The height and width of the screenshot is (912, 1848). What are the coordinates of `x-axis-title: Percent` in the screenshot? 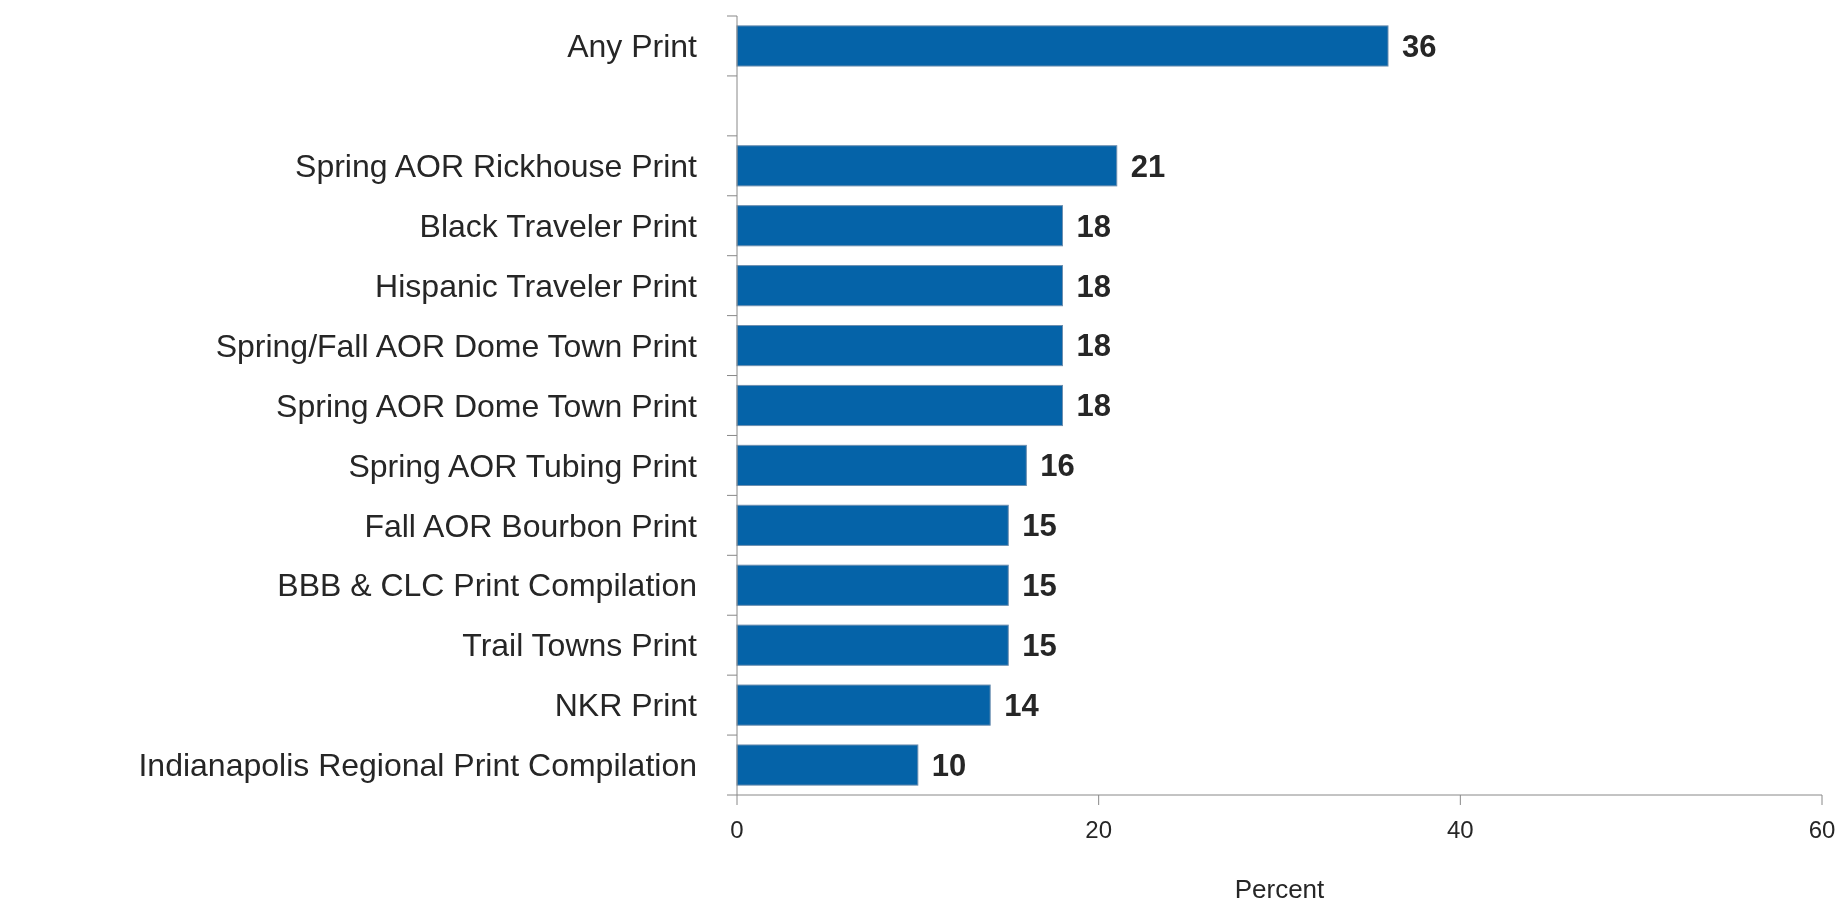 It's located at (1280, 889).